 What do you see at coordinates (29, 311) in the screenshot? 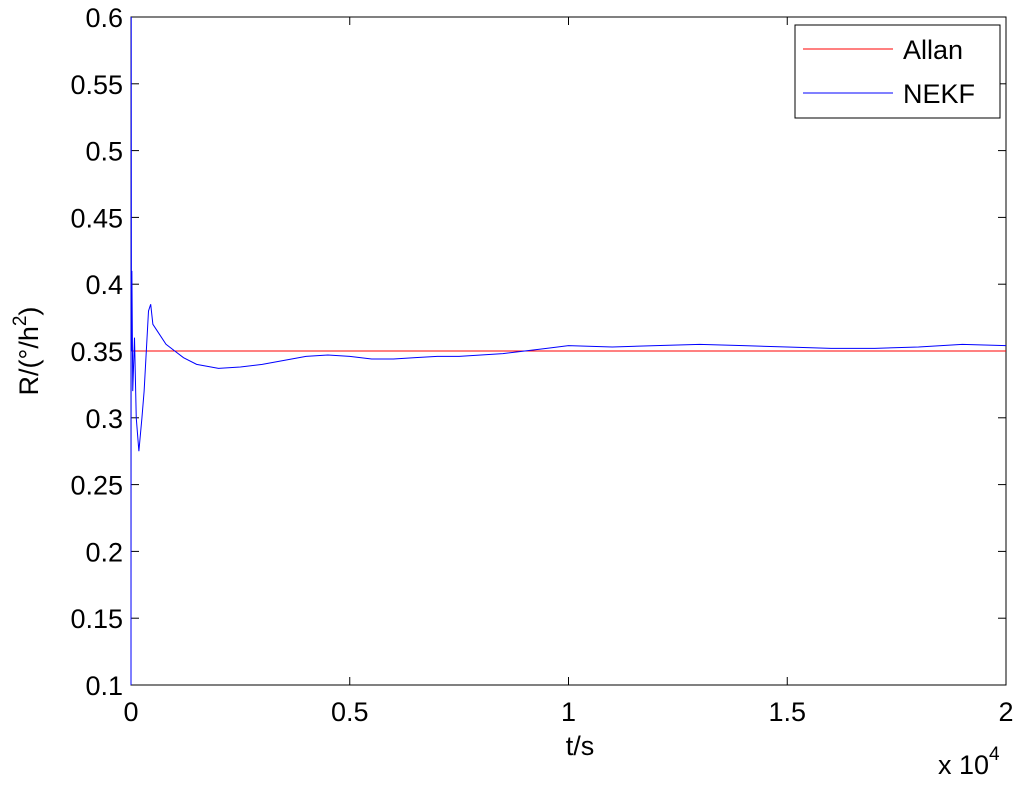
I see `y-label-part: )` at bounding box center [29, 311].